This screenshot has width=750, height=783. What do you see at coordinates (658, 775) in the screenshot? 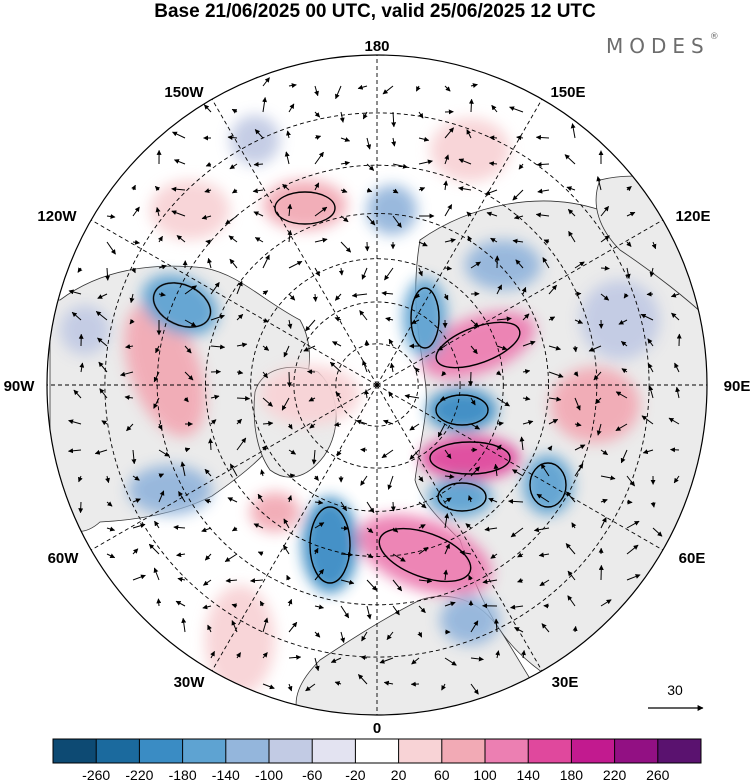
I see `colorbar-tick-label: 260` at bounding box center [658, 775].